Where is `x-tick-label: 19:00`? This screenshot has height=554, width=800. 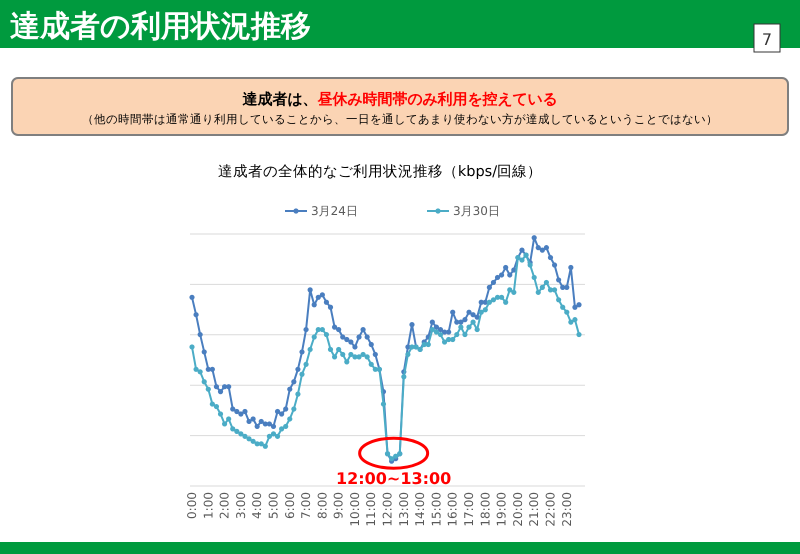 x-tick-label: 19:00 is located at coordinates (501, 509).